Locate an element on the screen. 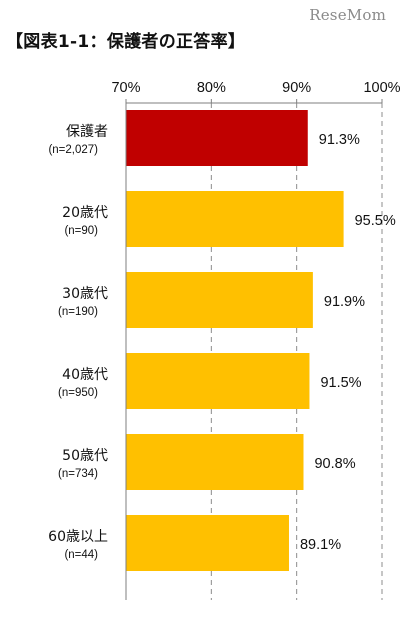 Image resolution: width=400 pixels, height=620 pixels. watermark-logo: ReseMom is located at coordinates (347, 15).